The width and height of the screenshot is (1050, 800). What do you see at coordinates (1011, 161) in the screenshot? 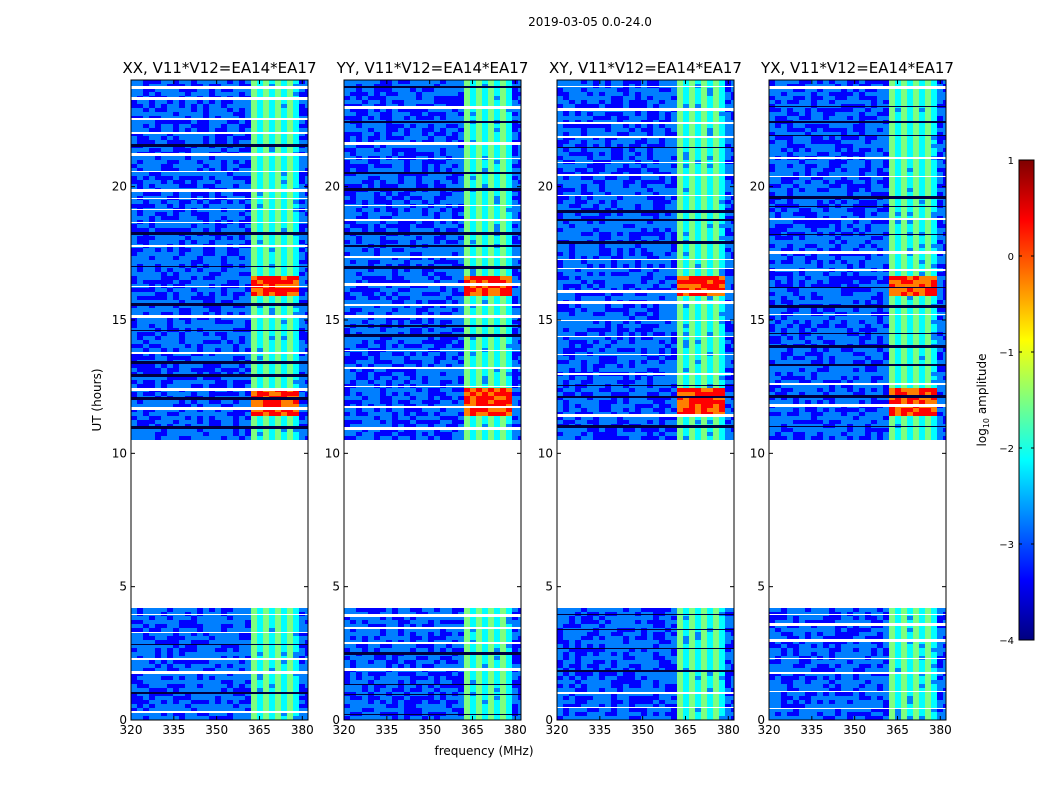
I see `colorbar-tick-label: 1` at bounding box center [1011, 161].